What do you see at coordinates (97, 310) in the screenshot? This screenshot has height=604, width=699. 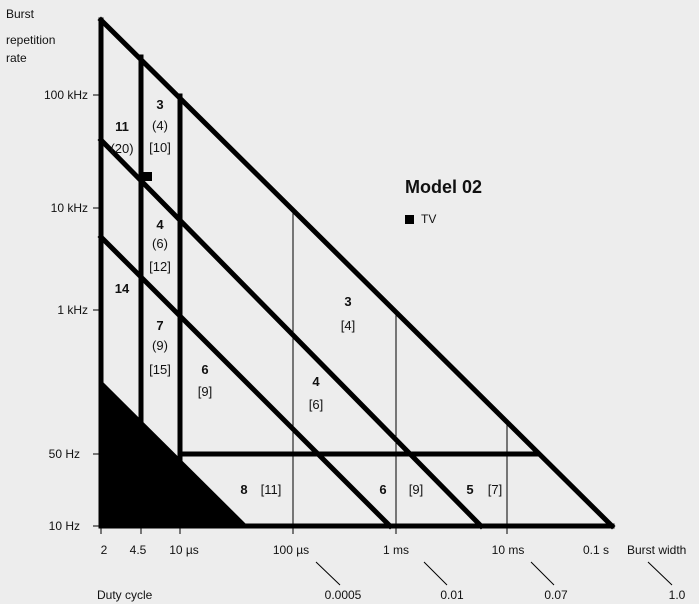 I see `y-tick-marks` at bounding box center [97, 310].